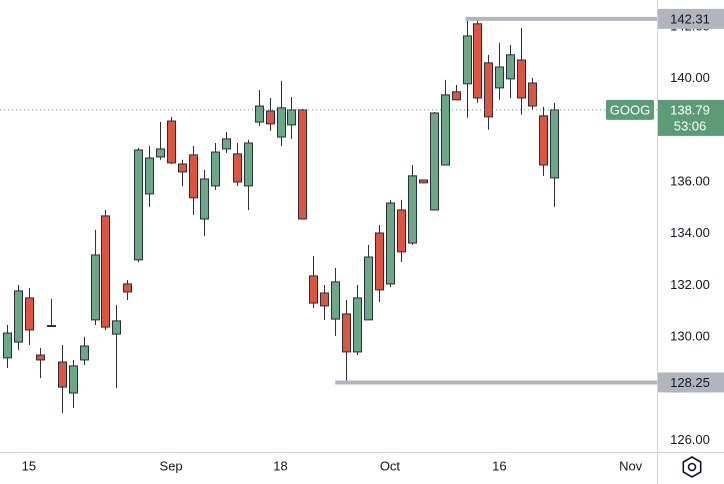  What do you see at coordinates (280, 465) in the screenshot?
I see `x-tick-label: 18` at bounding box center [280, 465].